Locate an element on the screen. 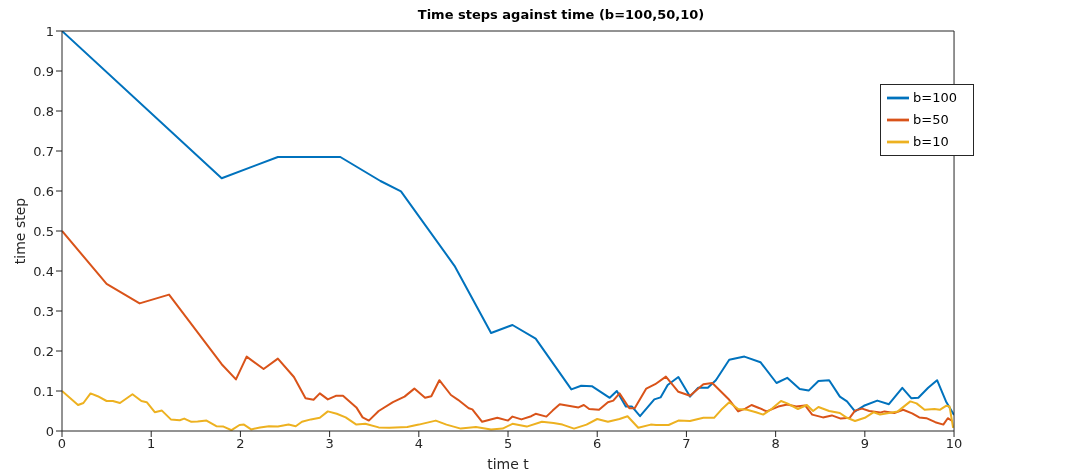 Image resolution: width=1072 pixels, height=473 pixels. y-tick-label: 0.1 is located at coordinates (43, 391).